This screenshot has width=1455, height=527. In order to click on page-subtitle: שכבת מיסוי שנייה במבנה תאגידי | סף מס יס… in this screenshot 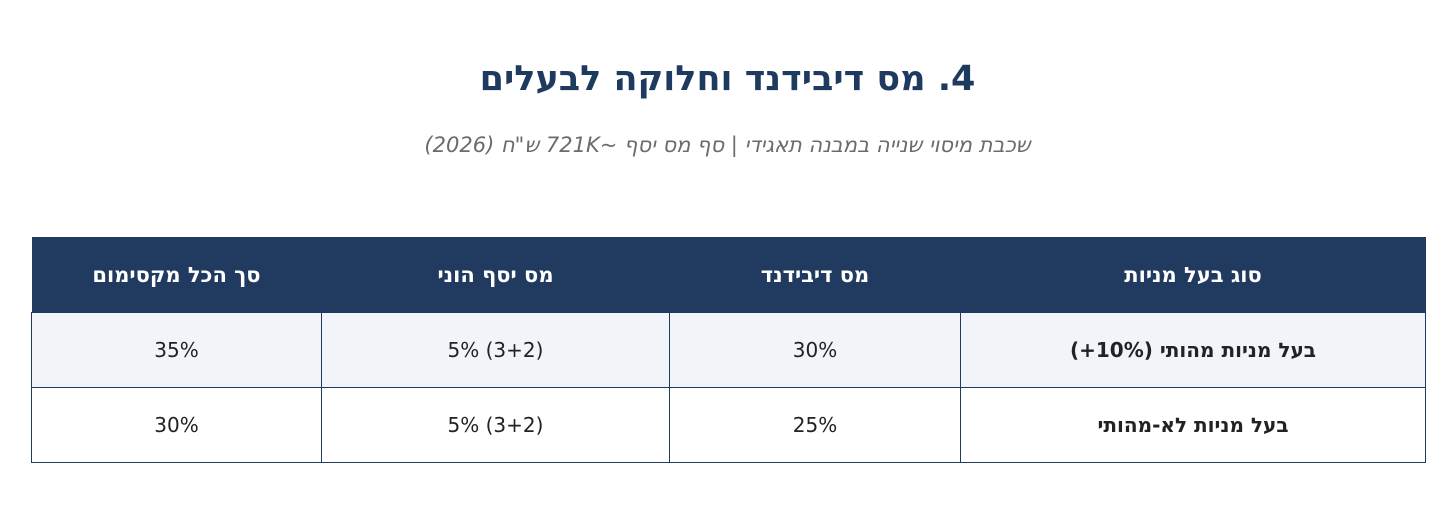, I will do `click(727, 145)`.